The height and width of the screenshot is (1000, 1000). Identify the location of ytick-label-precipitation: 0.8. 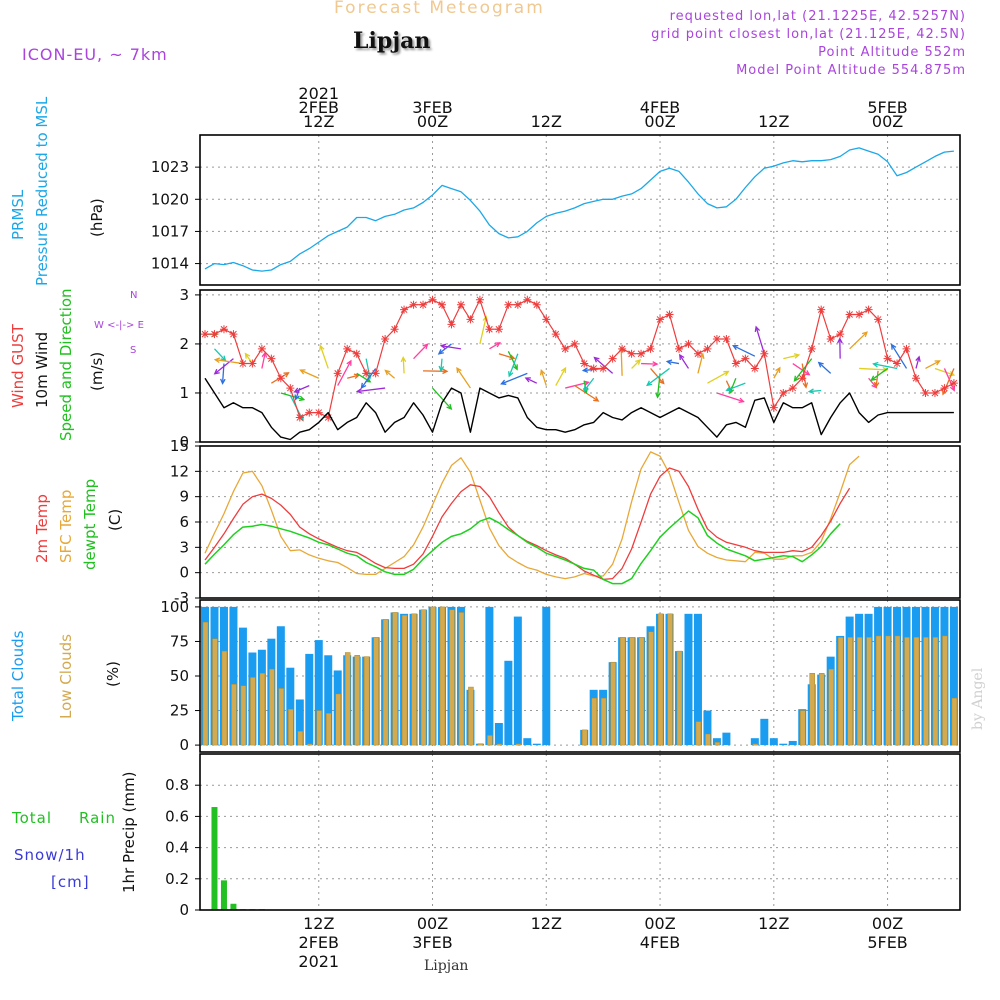
(177, 785).